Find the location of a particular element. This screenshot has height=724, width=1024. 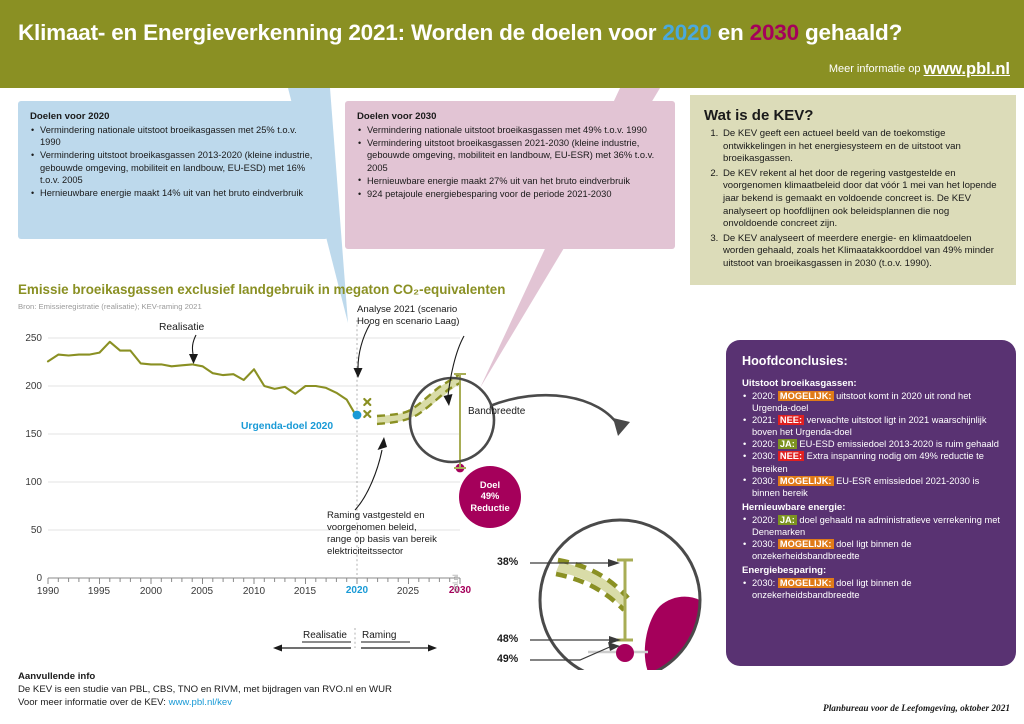

y-tick-0: 0 is located at coordinates (39, 578).